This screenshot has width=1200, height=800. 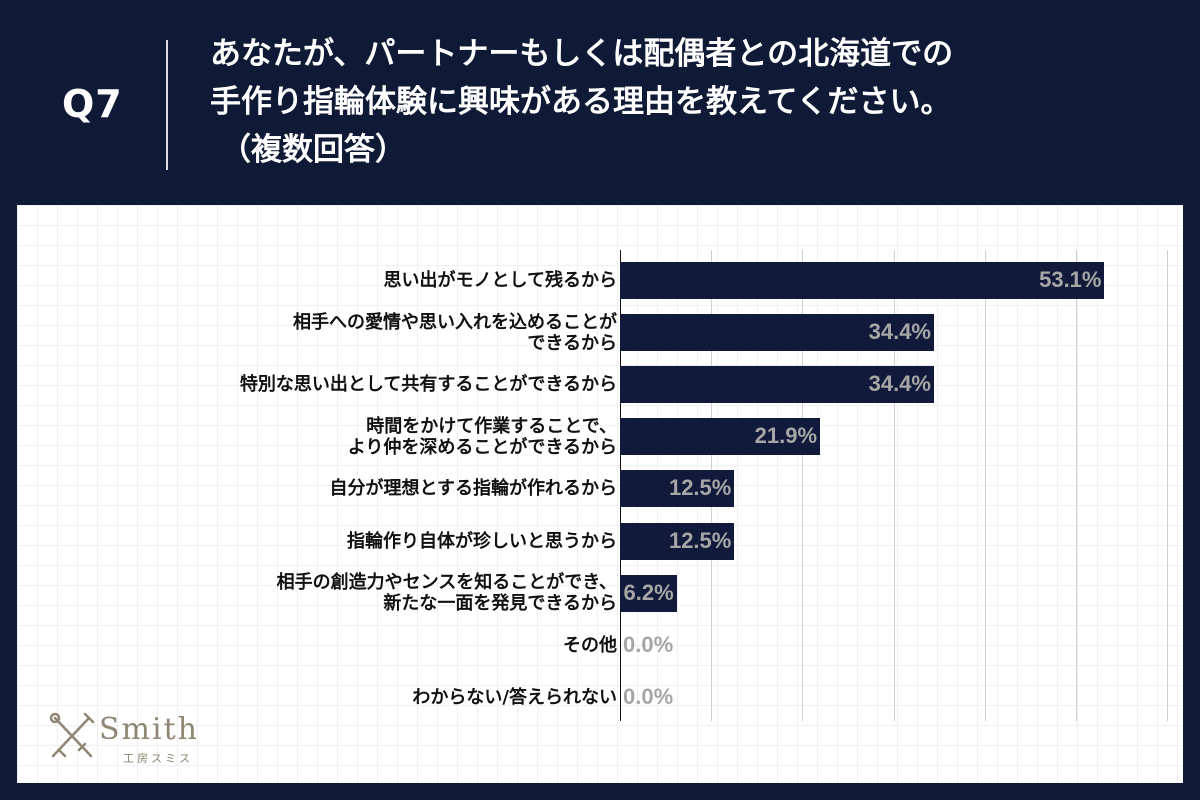 What do you see at coordinates (482, 436) in the screenshot?
I see `category-label: 時間をかけて作業することで、 より仲を深めることができるから` at bounding box center [482, 436].